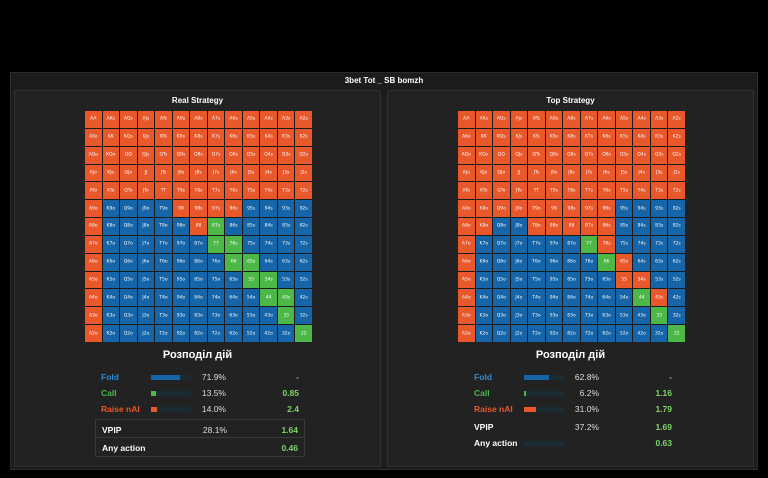  I want to click on hand-cell-J4s: J4s, so click(268, 173).